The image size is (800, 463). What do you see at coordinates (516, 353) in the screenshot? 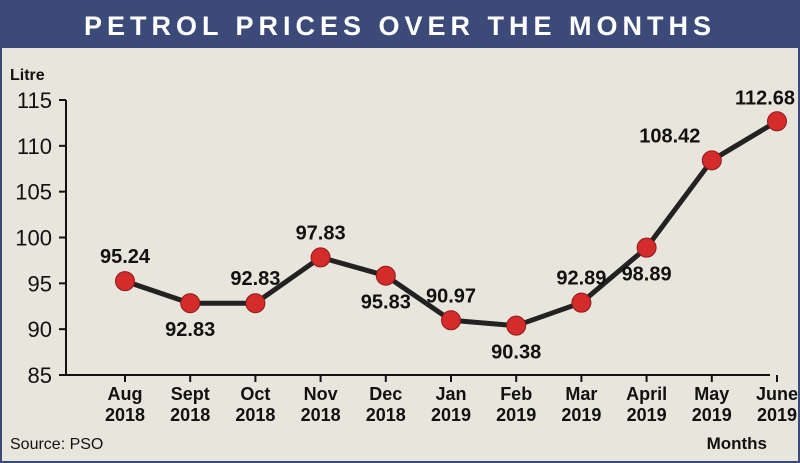
I see `data-label: 90.38` at bounding box center [516, 353].